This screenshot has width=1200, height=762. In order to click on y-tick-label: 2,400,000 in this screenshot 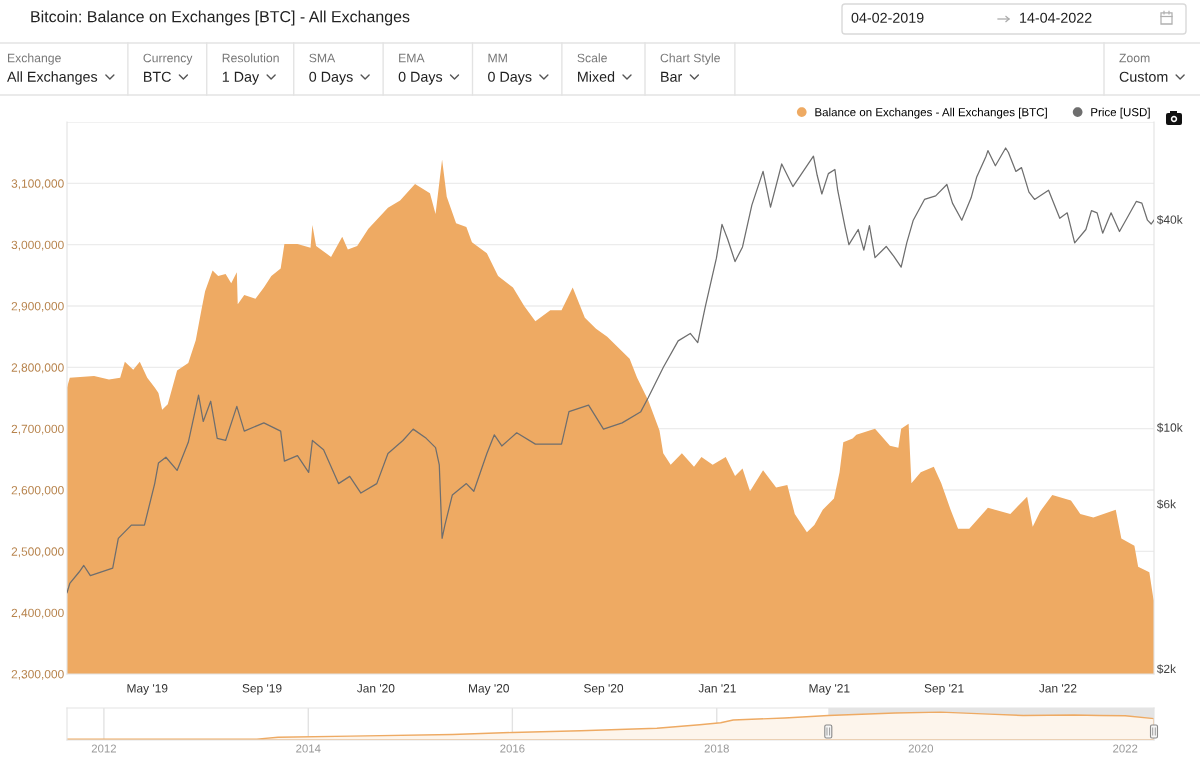, I will do `click(37, 613)`.